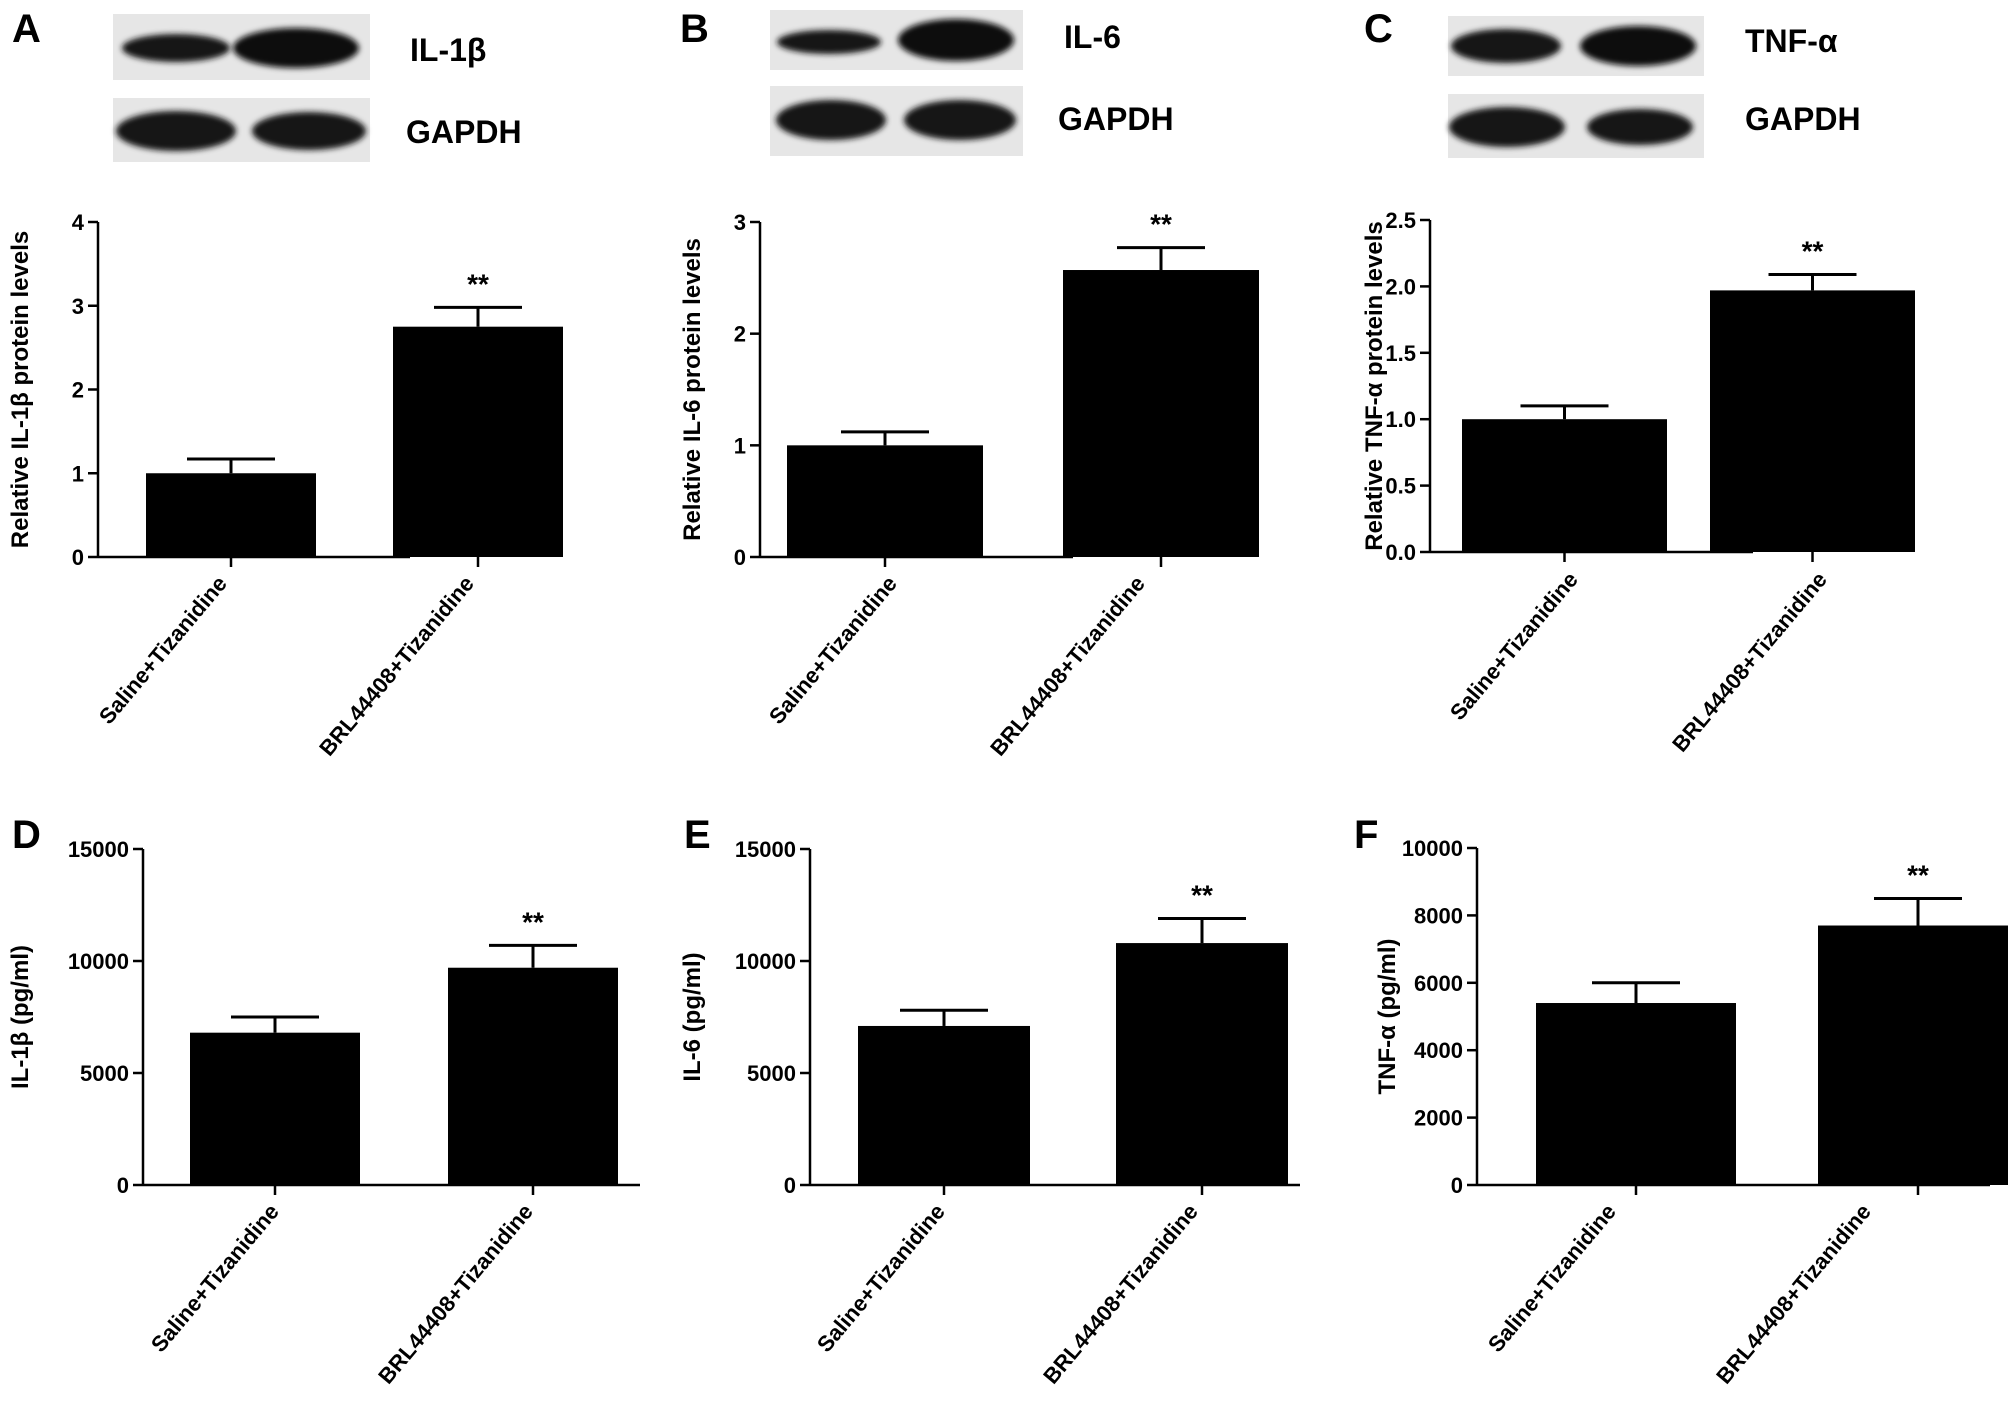 The image size is (2008, 1409). Describe the element at coordinates (1400, 220) in the screenshot. I see `y-tick-label: 2.5` at that location.